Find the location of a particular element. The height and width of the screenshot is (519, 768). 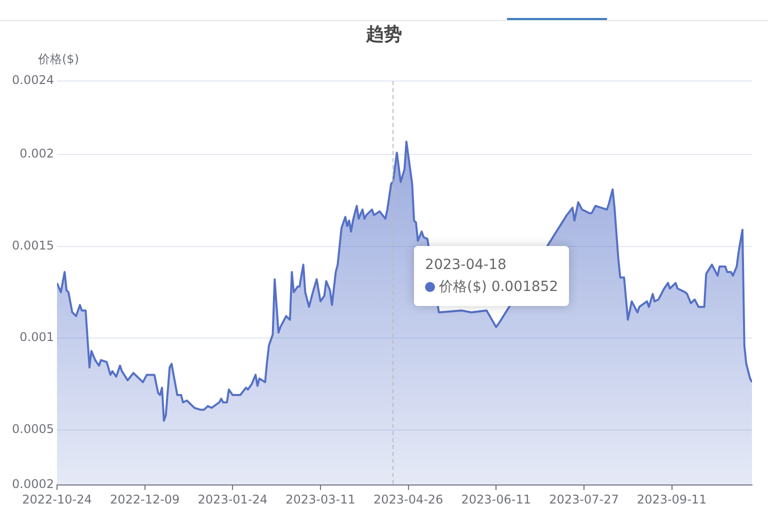

y-tick-label: 0.0015 is located at coordinates (33, 245).